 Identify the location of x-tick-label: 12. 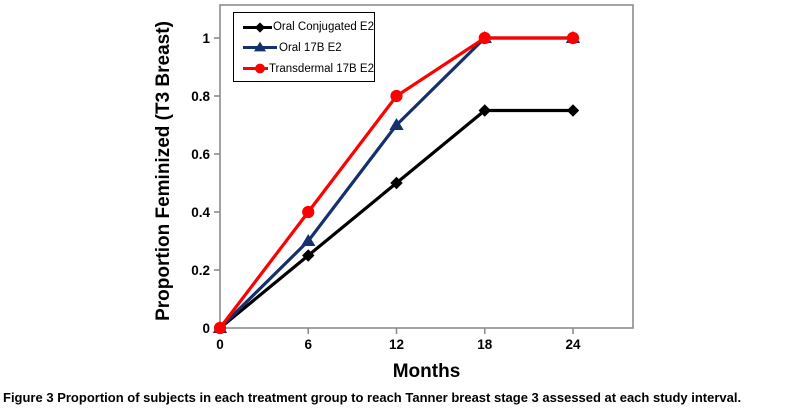
(396, 344).